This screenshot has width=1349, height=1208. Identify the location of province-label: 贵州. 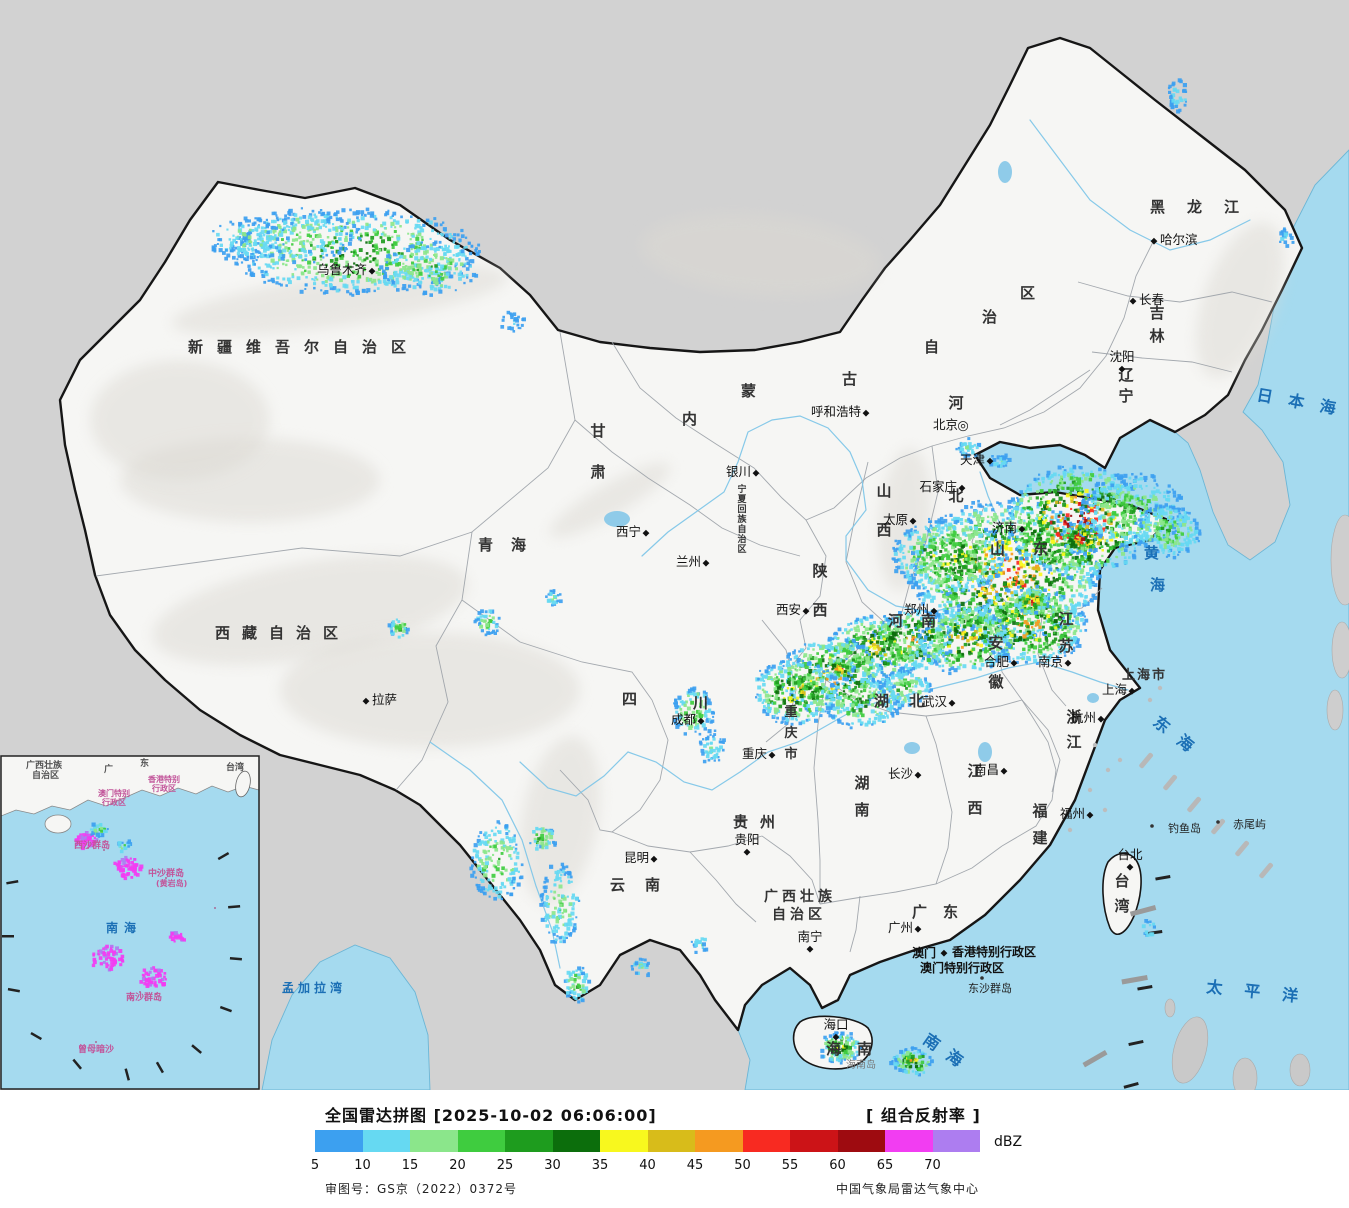
(760, 822).